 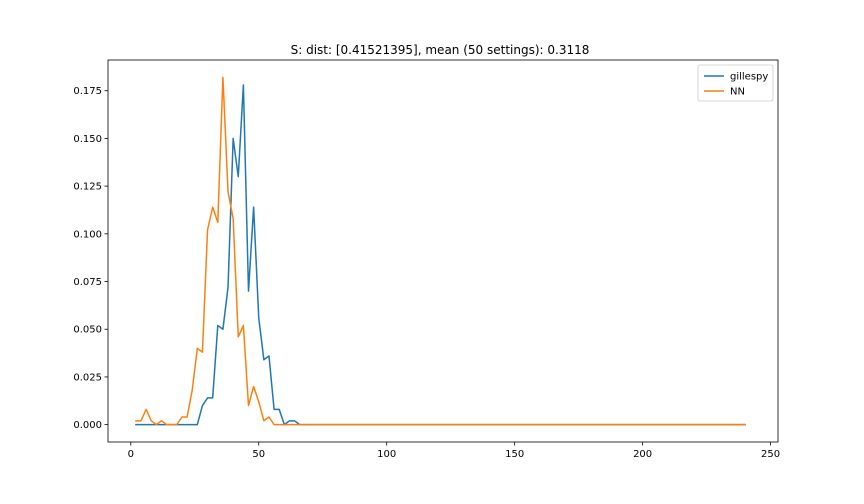 I want to click on legend: gillespy NN, so click(x=735, y=83).